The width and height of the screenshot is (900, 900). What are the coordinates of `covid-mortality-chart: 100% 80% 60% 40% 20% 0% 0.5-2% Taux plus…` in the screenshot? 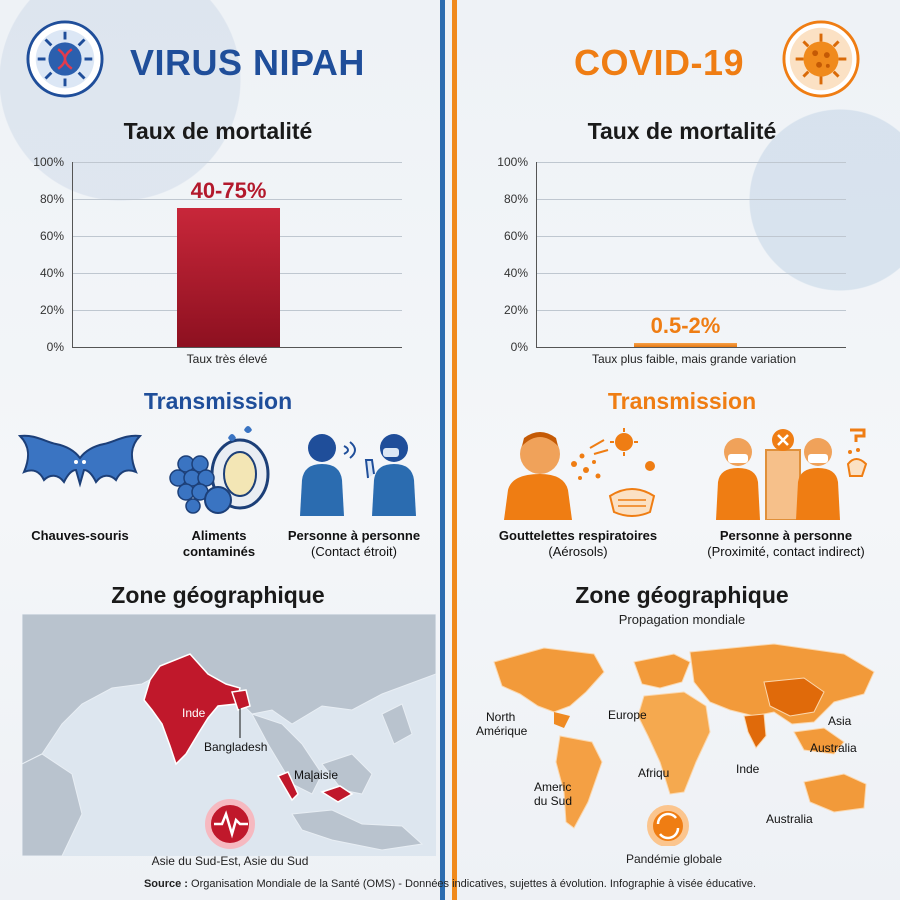 It's located at (689, 267).